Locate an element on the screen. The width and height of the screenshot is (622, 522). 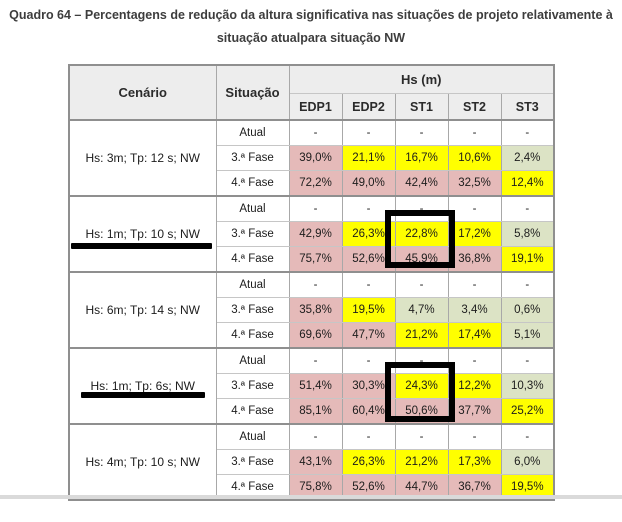
value-cell: 16,7% is located at coordinates (421, 158).